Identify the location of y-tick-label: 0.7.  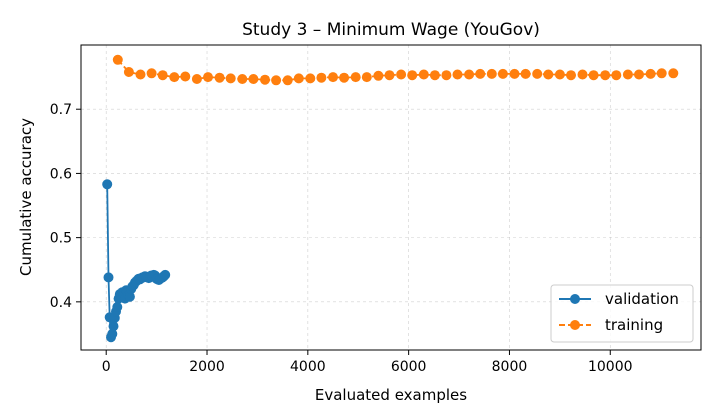
(61, 110).